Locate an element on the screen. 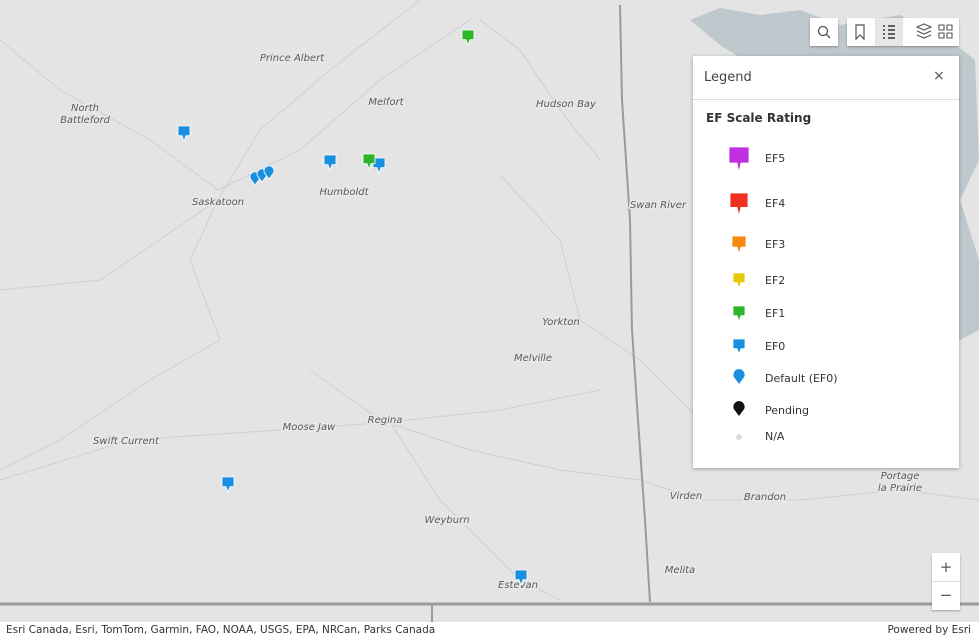  province-border is located at coordinates (635, 303).